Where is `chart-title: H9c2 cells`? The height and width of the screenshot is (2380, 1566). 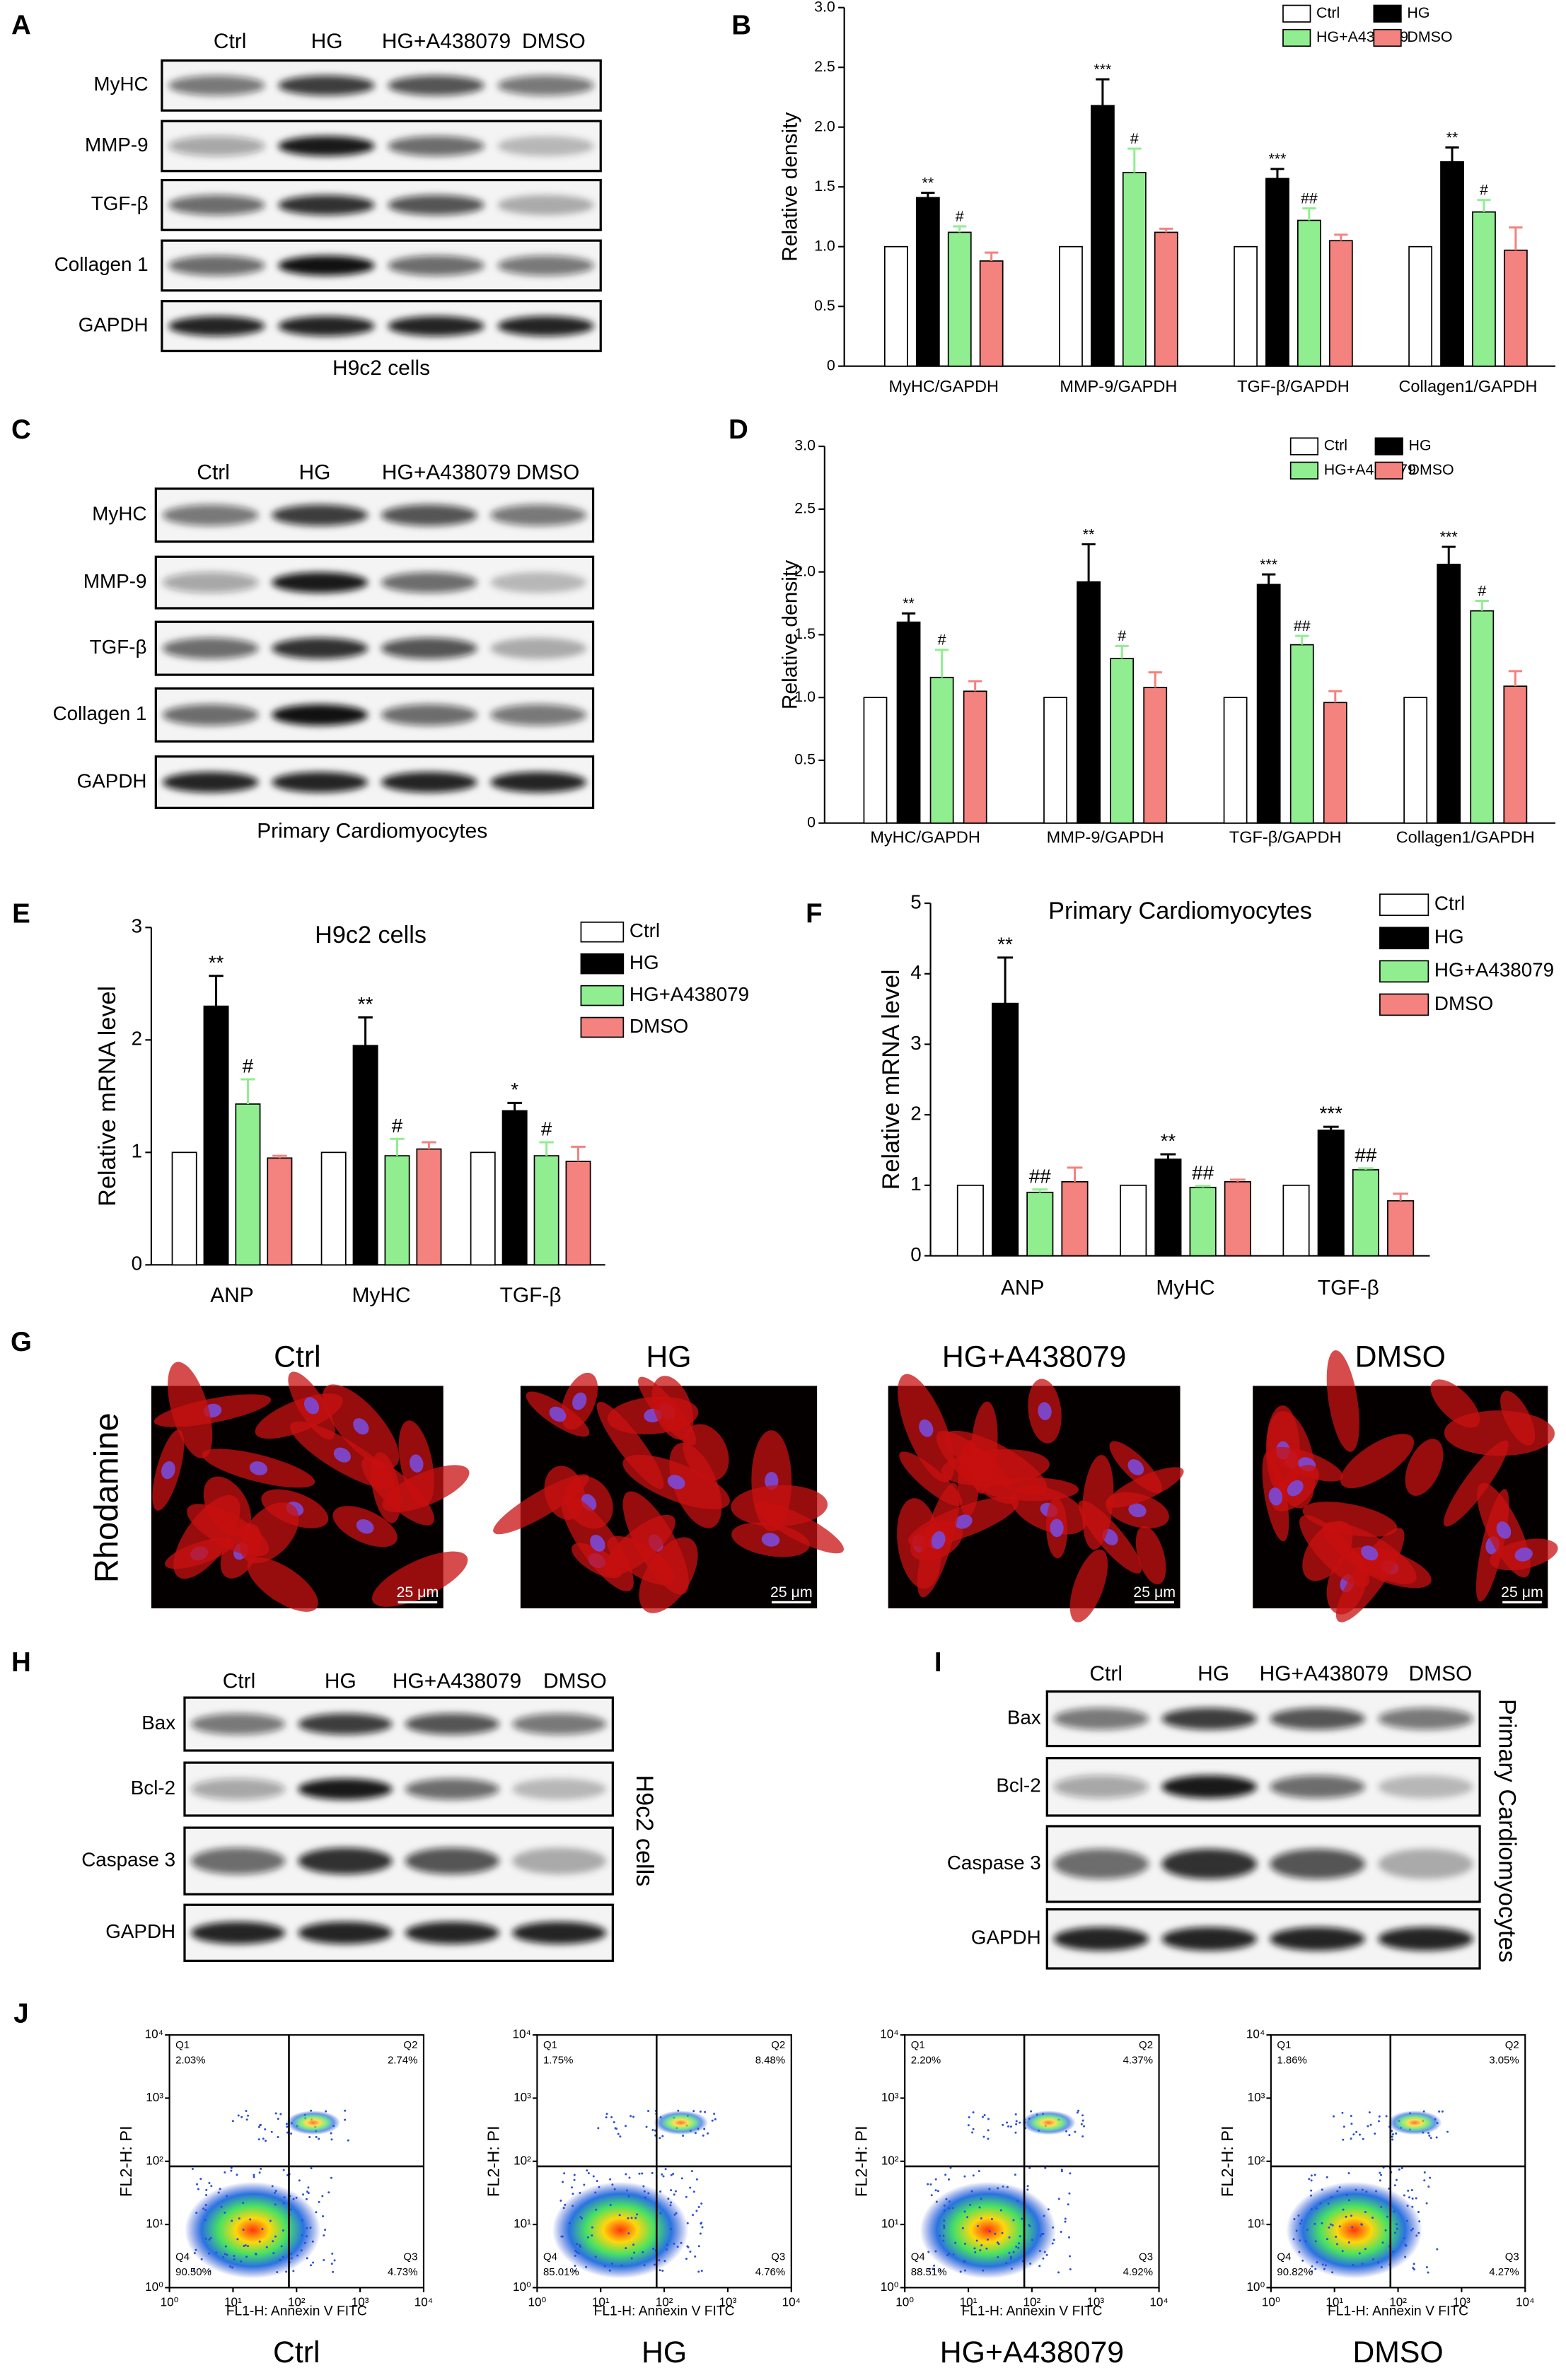 chart-title: H9c2 cells is located at coordinates (371, 935).